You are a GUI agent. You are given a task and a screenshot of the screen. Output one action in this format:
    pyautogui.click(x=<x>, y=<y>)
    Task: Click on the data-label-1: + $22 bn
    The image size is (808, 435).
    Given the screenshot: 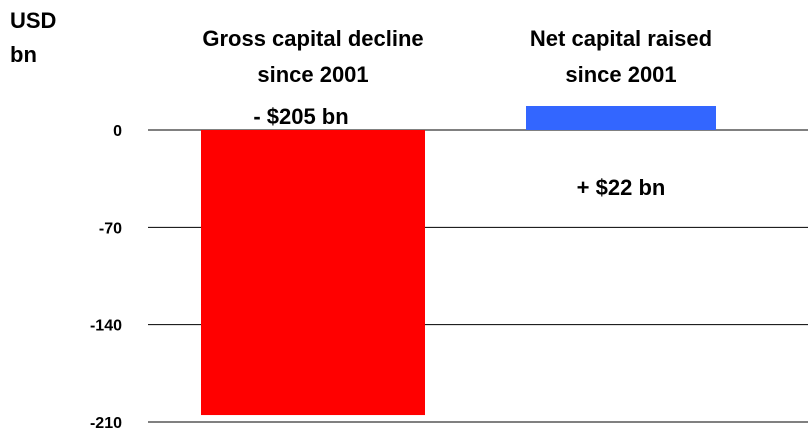 What is the action you would take?
    pyautogui.click(x=621, y=187)
    